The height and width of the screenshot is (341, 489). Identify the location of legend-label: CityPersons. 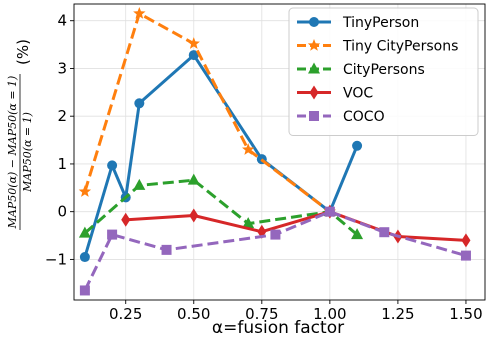
(384, 70).